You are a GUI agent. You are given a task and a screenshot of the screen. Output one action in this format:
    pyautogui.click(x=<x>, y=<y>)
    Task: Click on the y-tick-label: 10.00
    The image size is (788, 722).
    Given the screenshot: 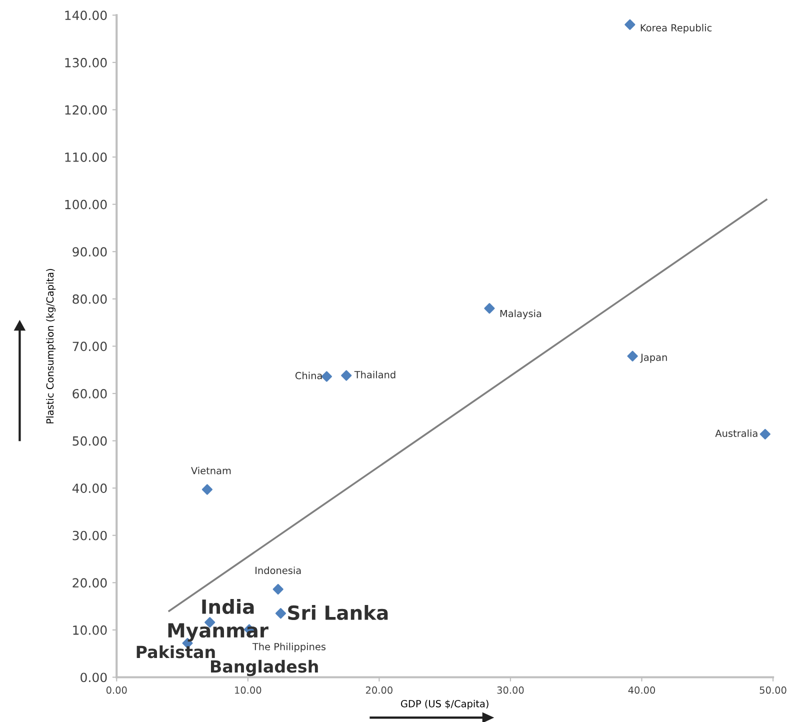 What is the action you would take?
    pyautogui.click(x=90, y=630)
    